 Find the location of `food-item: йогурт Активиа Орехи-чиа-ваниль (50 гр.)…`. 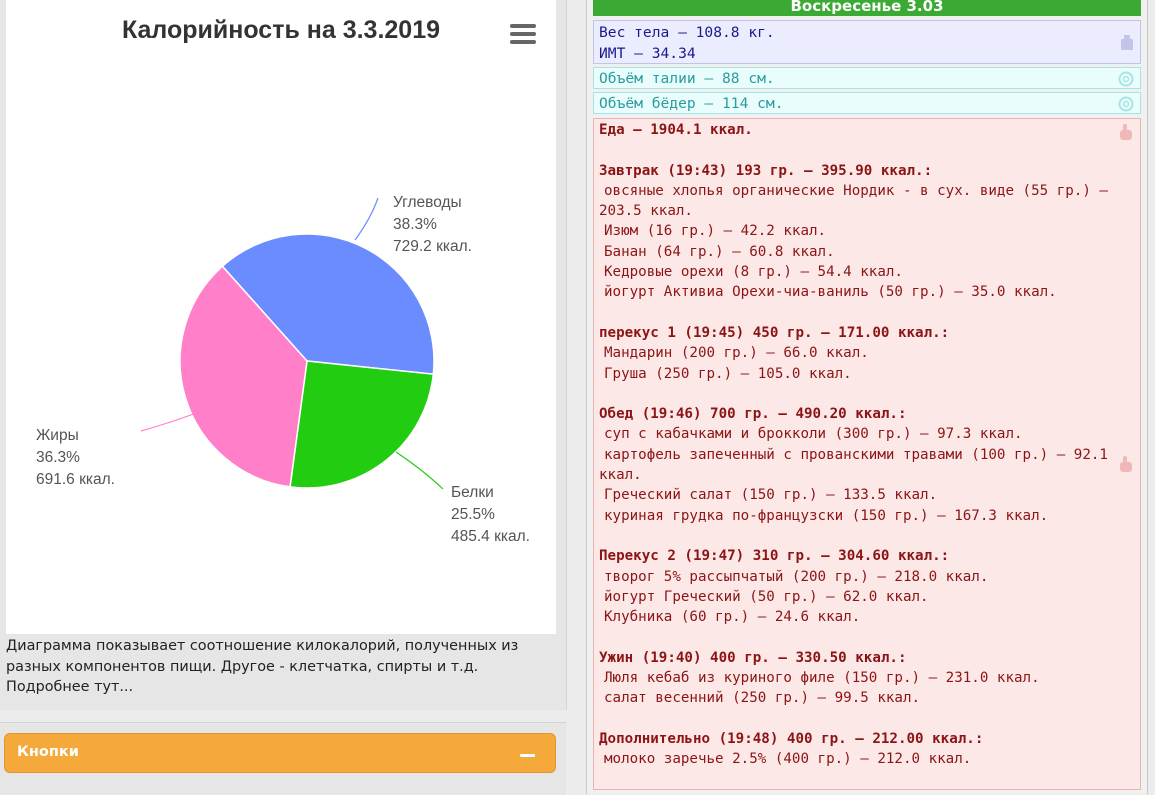

food-item: йогурт Активиа Орехи-чиа-ваниль (50 гр.)… is located at coordinates (830, 292).